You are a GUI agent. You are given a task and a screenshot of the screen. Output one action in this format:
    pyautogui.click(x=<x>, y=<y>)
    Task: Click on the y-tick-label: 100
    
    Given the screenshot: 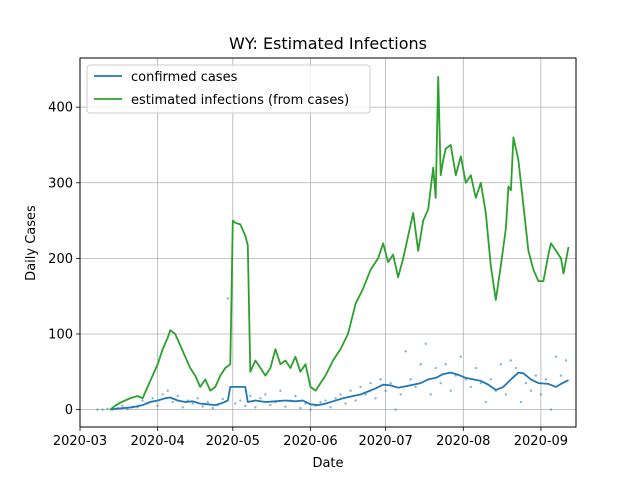 What is the action you would take?
    pyautogui.click(x=60, y=334)
    